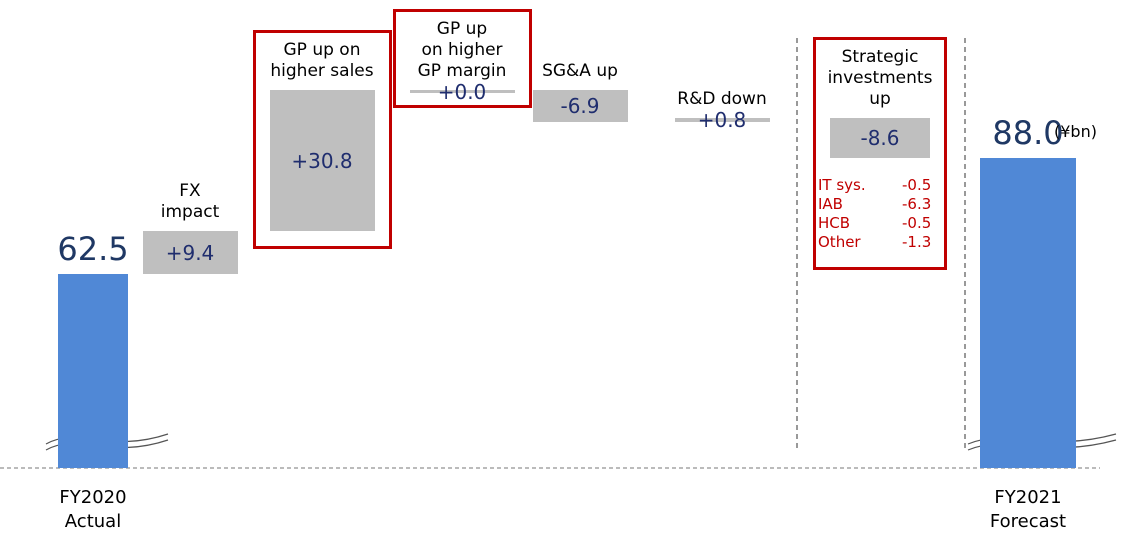 The image size is (1134, 543). I want to click on category-label: R&D down, so click(722, 99).